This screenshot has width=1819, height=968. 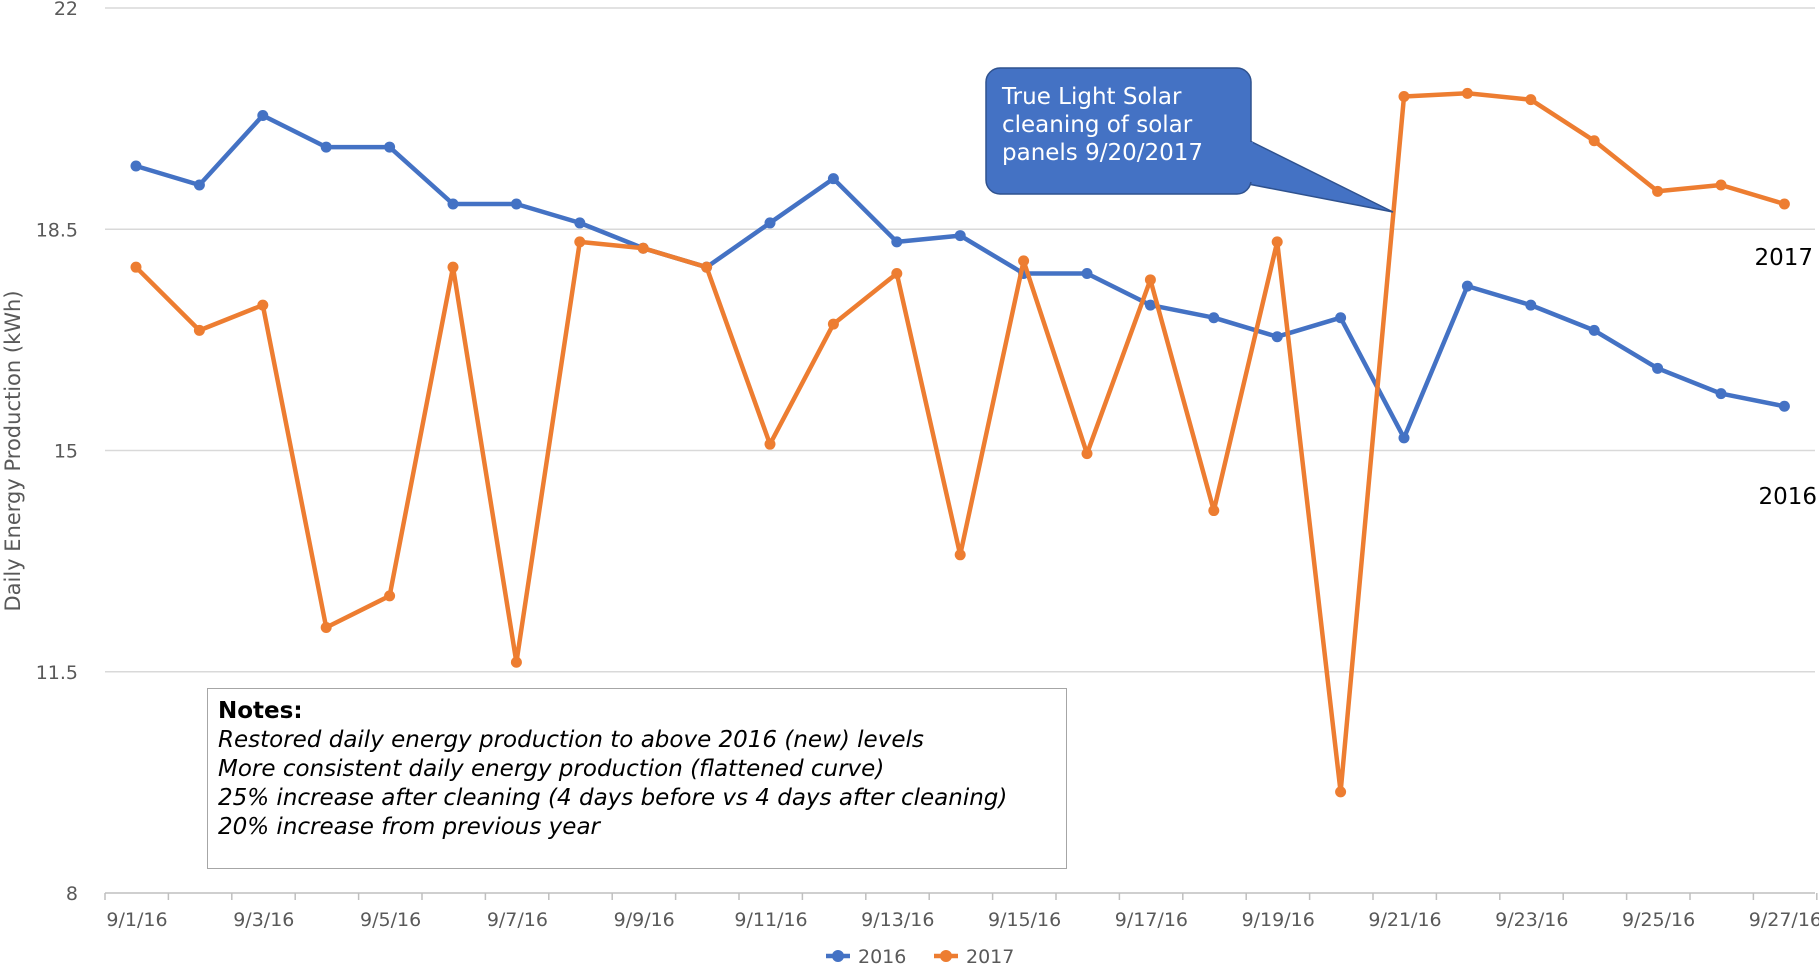 I want to click on legend: 2016 2017, so click(x=920, y=957).